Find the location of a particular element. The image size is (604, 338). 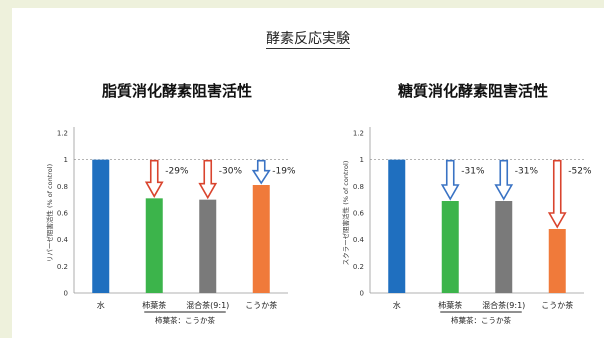

chart-title: 糖質消化酵素阻害活性 is located at coordinates (473, 91).